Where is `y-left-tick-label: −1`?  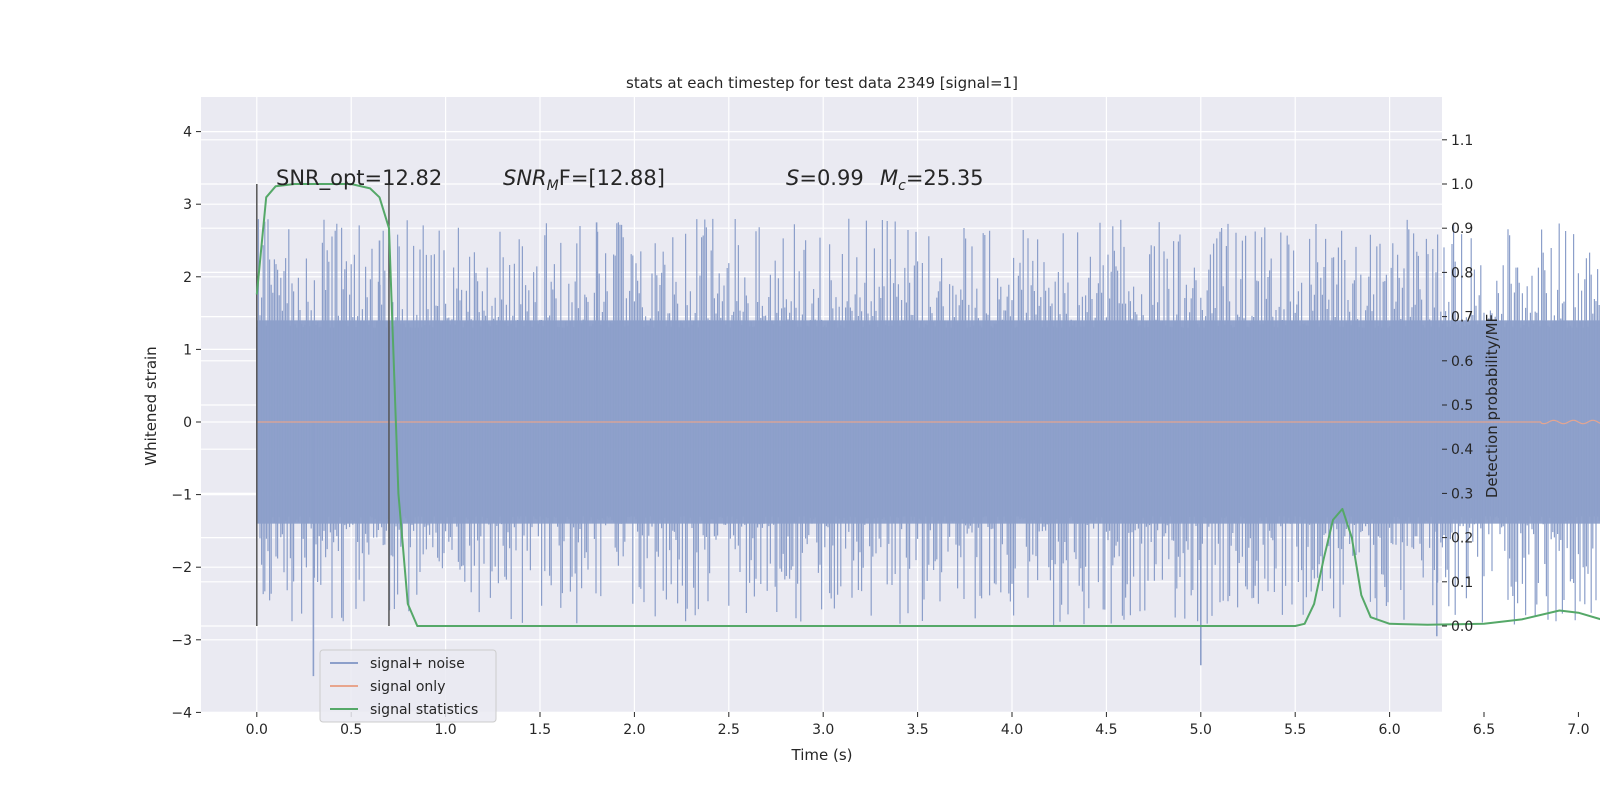 y-left-tick-label: −1 is located at coordinates (181, 496).